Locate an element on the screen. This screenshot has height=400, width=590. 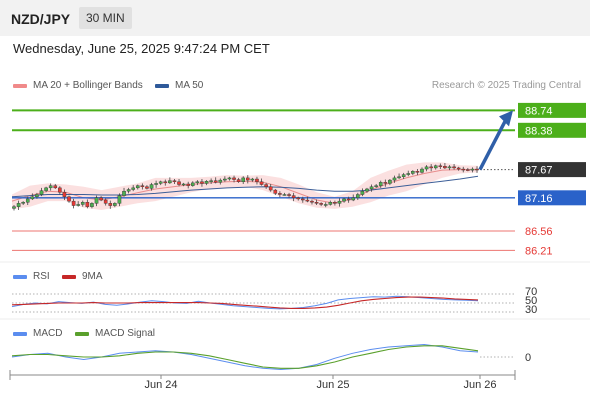
legend-rsi-swatch is located at coordinates (20, 276).